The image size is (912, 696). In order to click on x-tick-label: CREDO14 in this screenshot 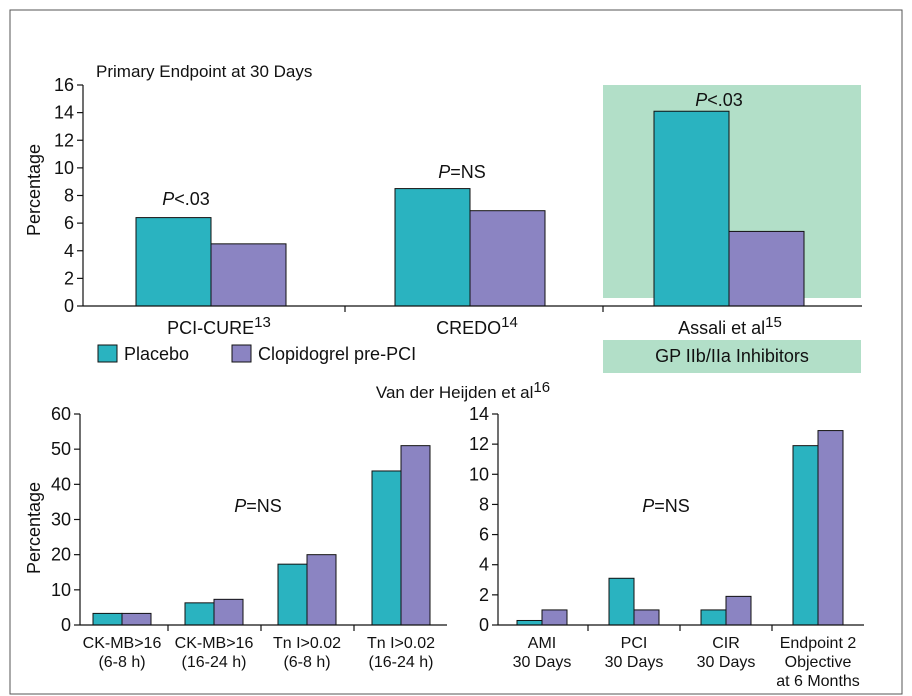, I will do `click(477, 326)`.